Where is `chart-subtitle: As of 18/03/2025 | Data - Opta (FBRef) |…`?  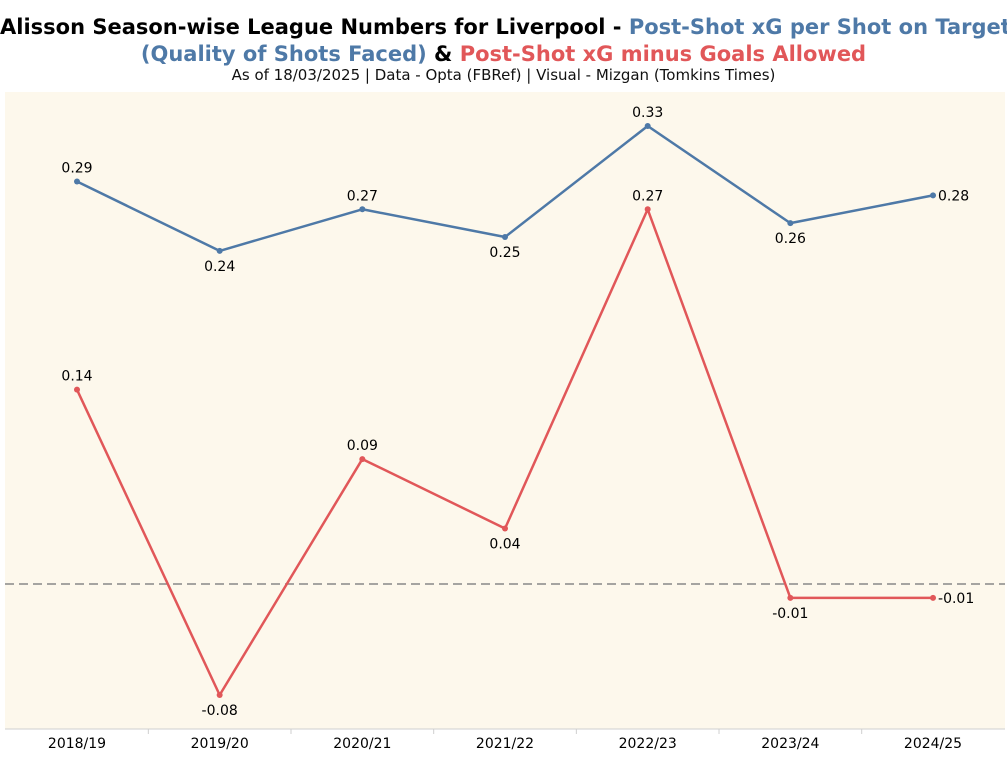 chart-subtitle: As of 18/03/2025 | Data - Opta (FBRef) |… is located at coordinates (503, 75).